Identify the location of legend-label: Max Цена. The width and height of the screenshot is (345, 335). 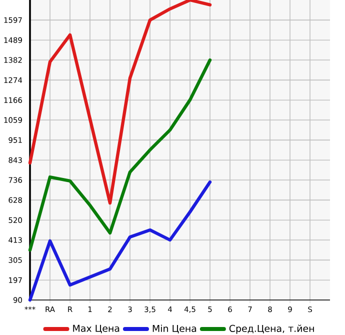
(96, 329).